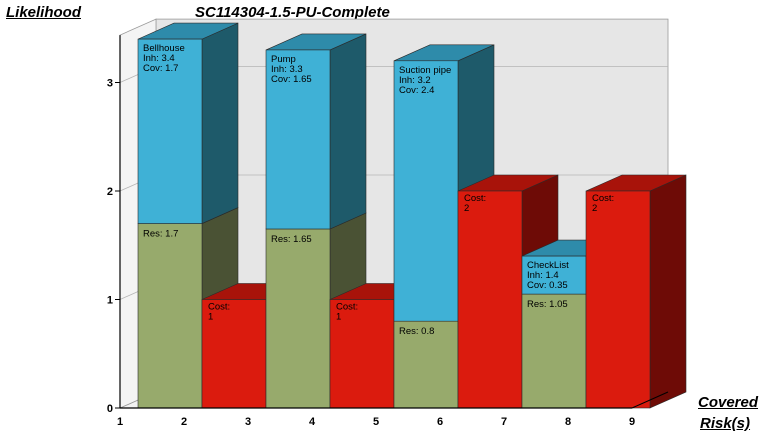  Describe the element at coordinates (548, 265) in the screenshot. I see `risk-name-label: CheckList` at that location.